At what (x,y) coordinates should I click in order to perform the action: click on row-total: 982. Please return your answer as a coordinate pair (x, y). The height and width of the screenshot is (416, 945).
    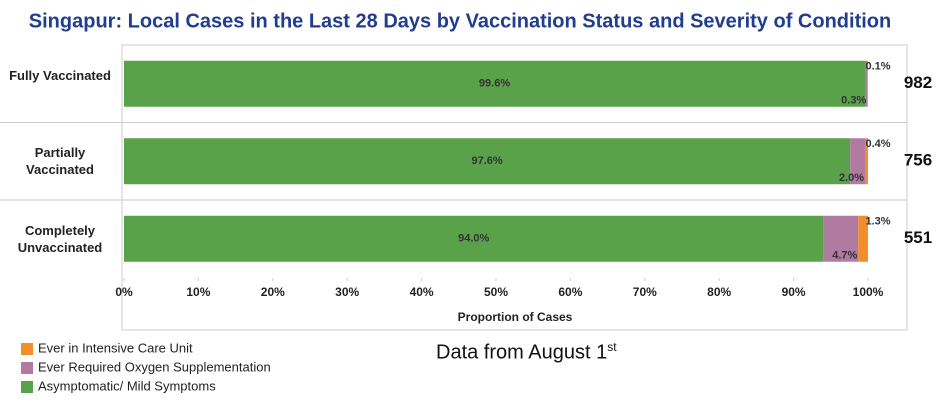
    Looking at the image, I should click on (918, 82).